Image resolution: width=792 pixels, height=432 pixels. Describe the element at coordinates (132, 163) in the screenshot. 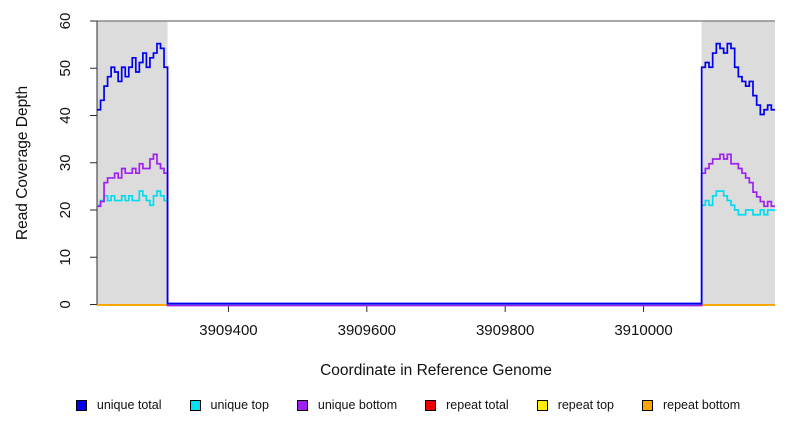

I see `left-repeat-region` at that location.